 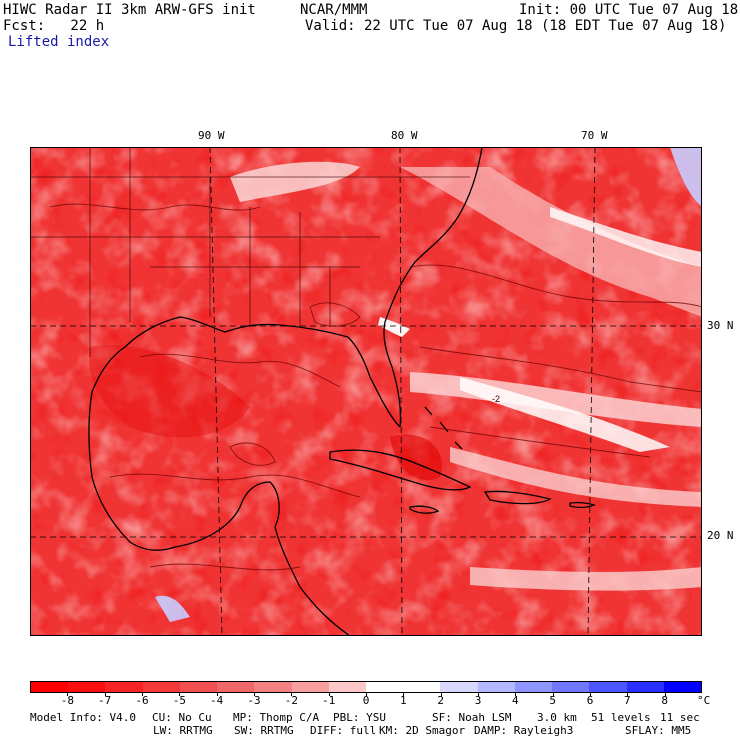 What do you see at coordinates (132, 471) in the screenshot?
I see `coast-mexico-east` at bounding box center [132, 471].